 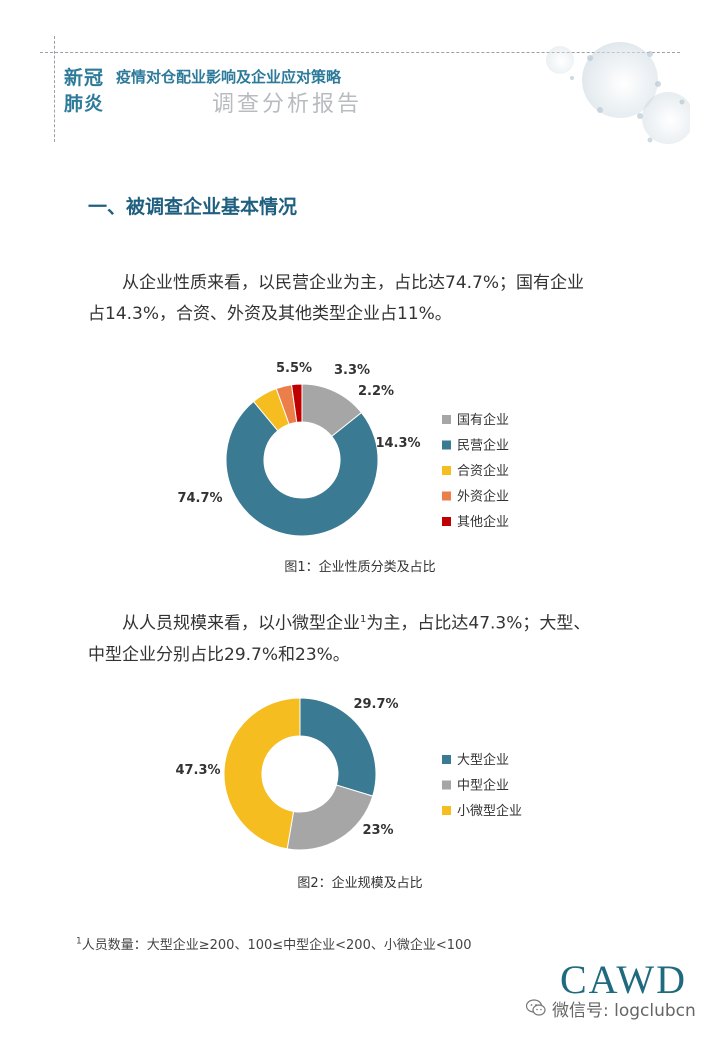 I want to click on data-label-2: 23%, so click(x=377, y=830).